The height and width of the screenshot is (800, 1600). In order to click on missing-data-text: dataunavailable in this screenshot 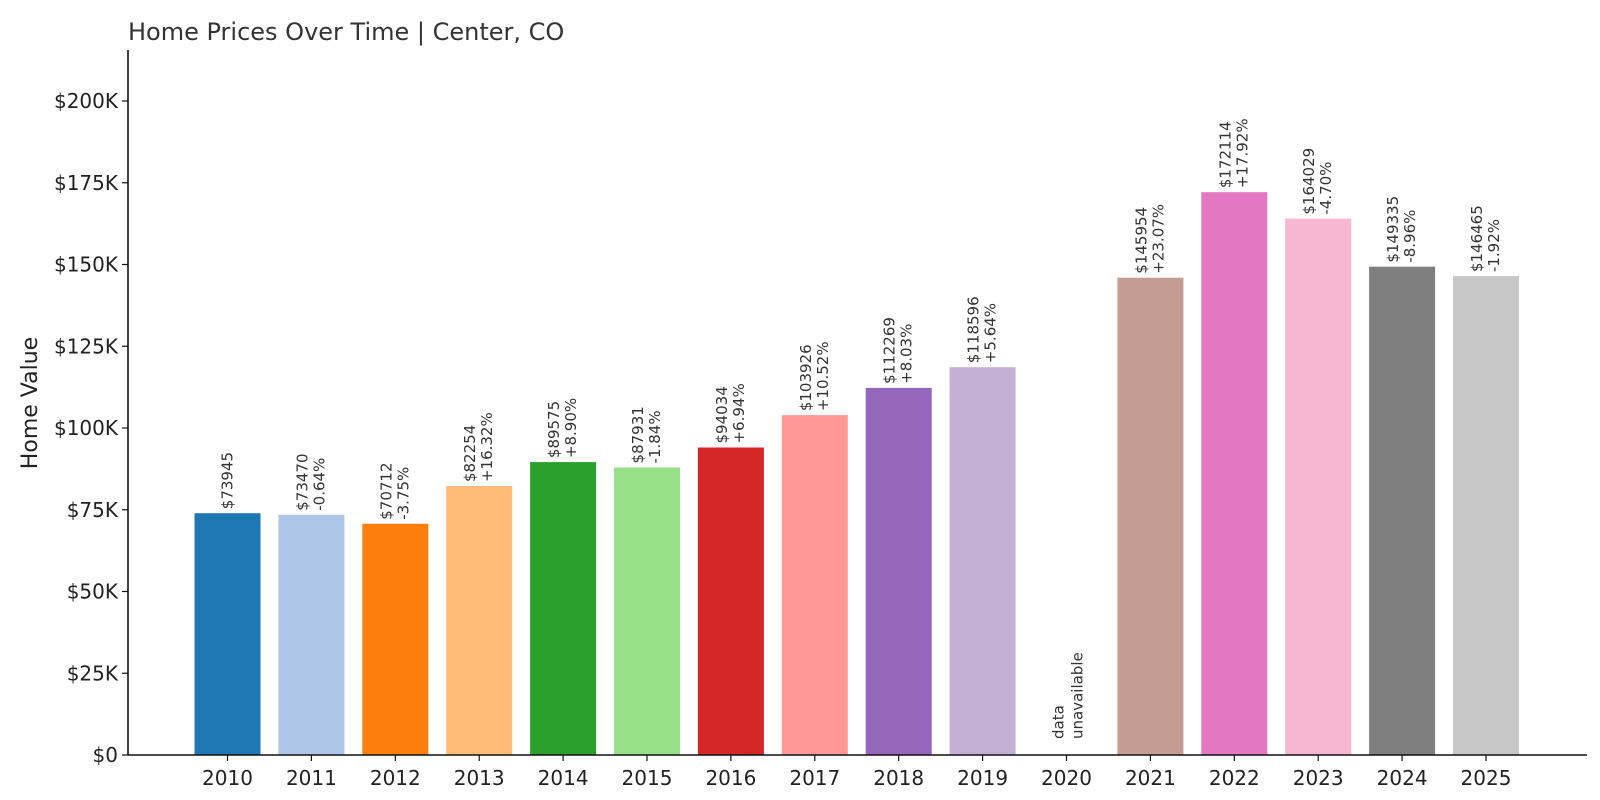, I will do `click(1068, 695)`.